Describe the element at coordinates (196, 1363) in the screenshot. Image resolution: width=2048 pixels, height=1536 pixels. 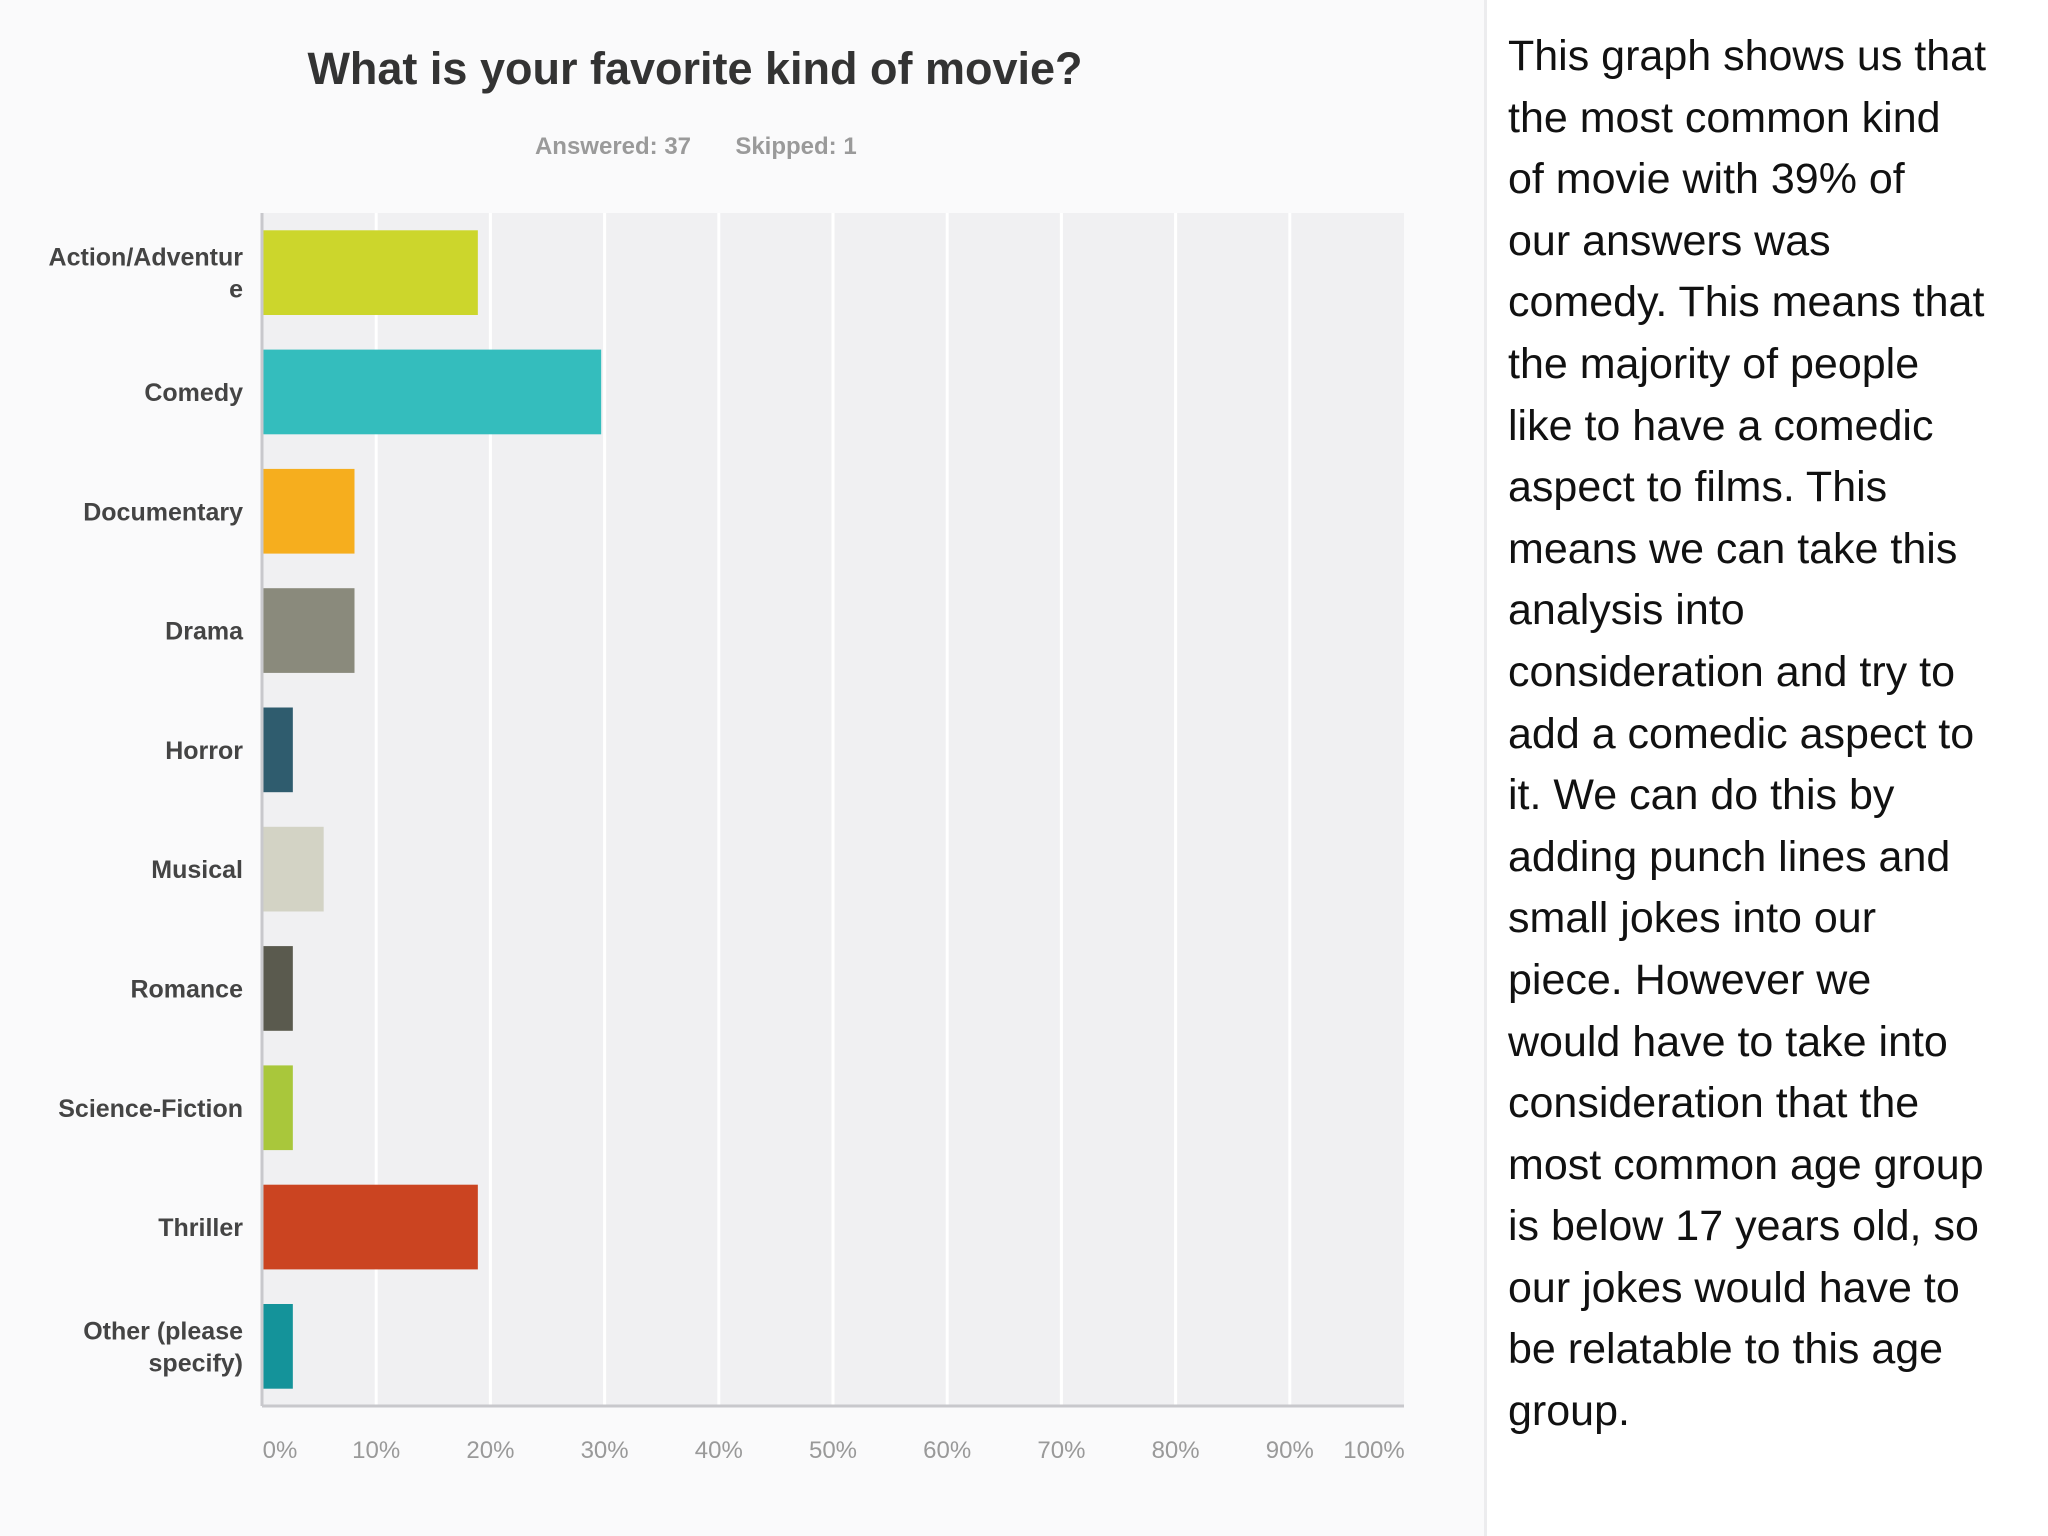
I see `category-label: specify)` at that location.